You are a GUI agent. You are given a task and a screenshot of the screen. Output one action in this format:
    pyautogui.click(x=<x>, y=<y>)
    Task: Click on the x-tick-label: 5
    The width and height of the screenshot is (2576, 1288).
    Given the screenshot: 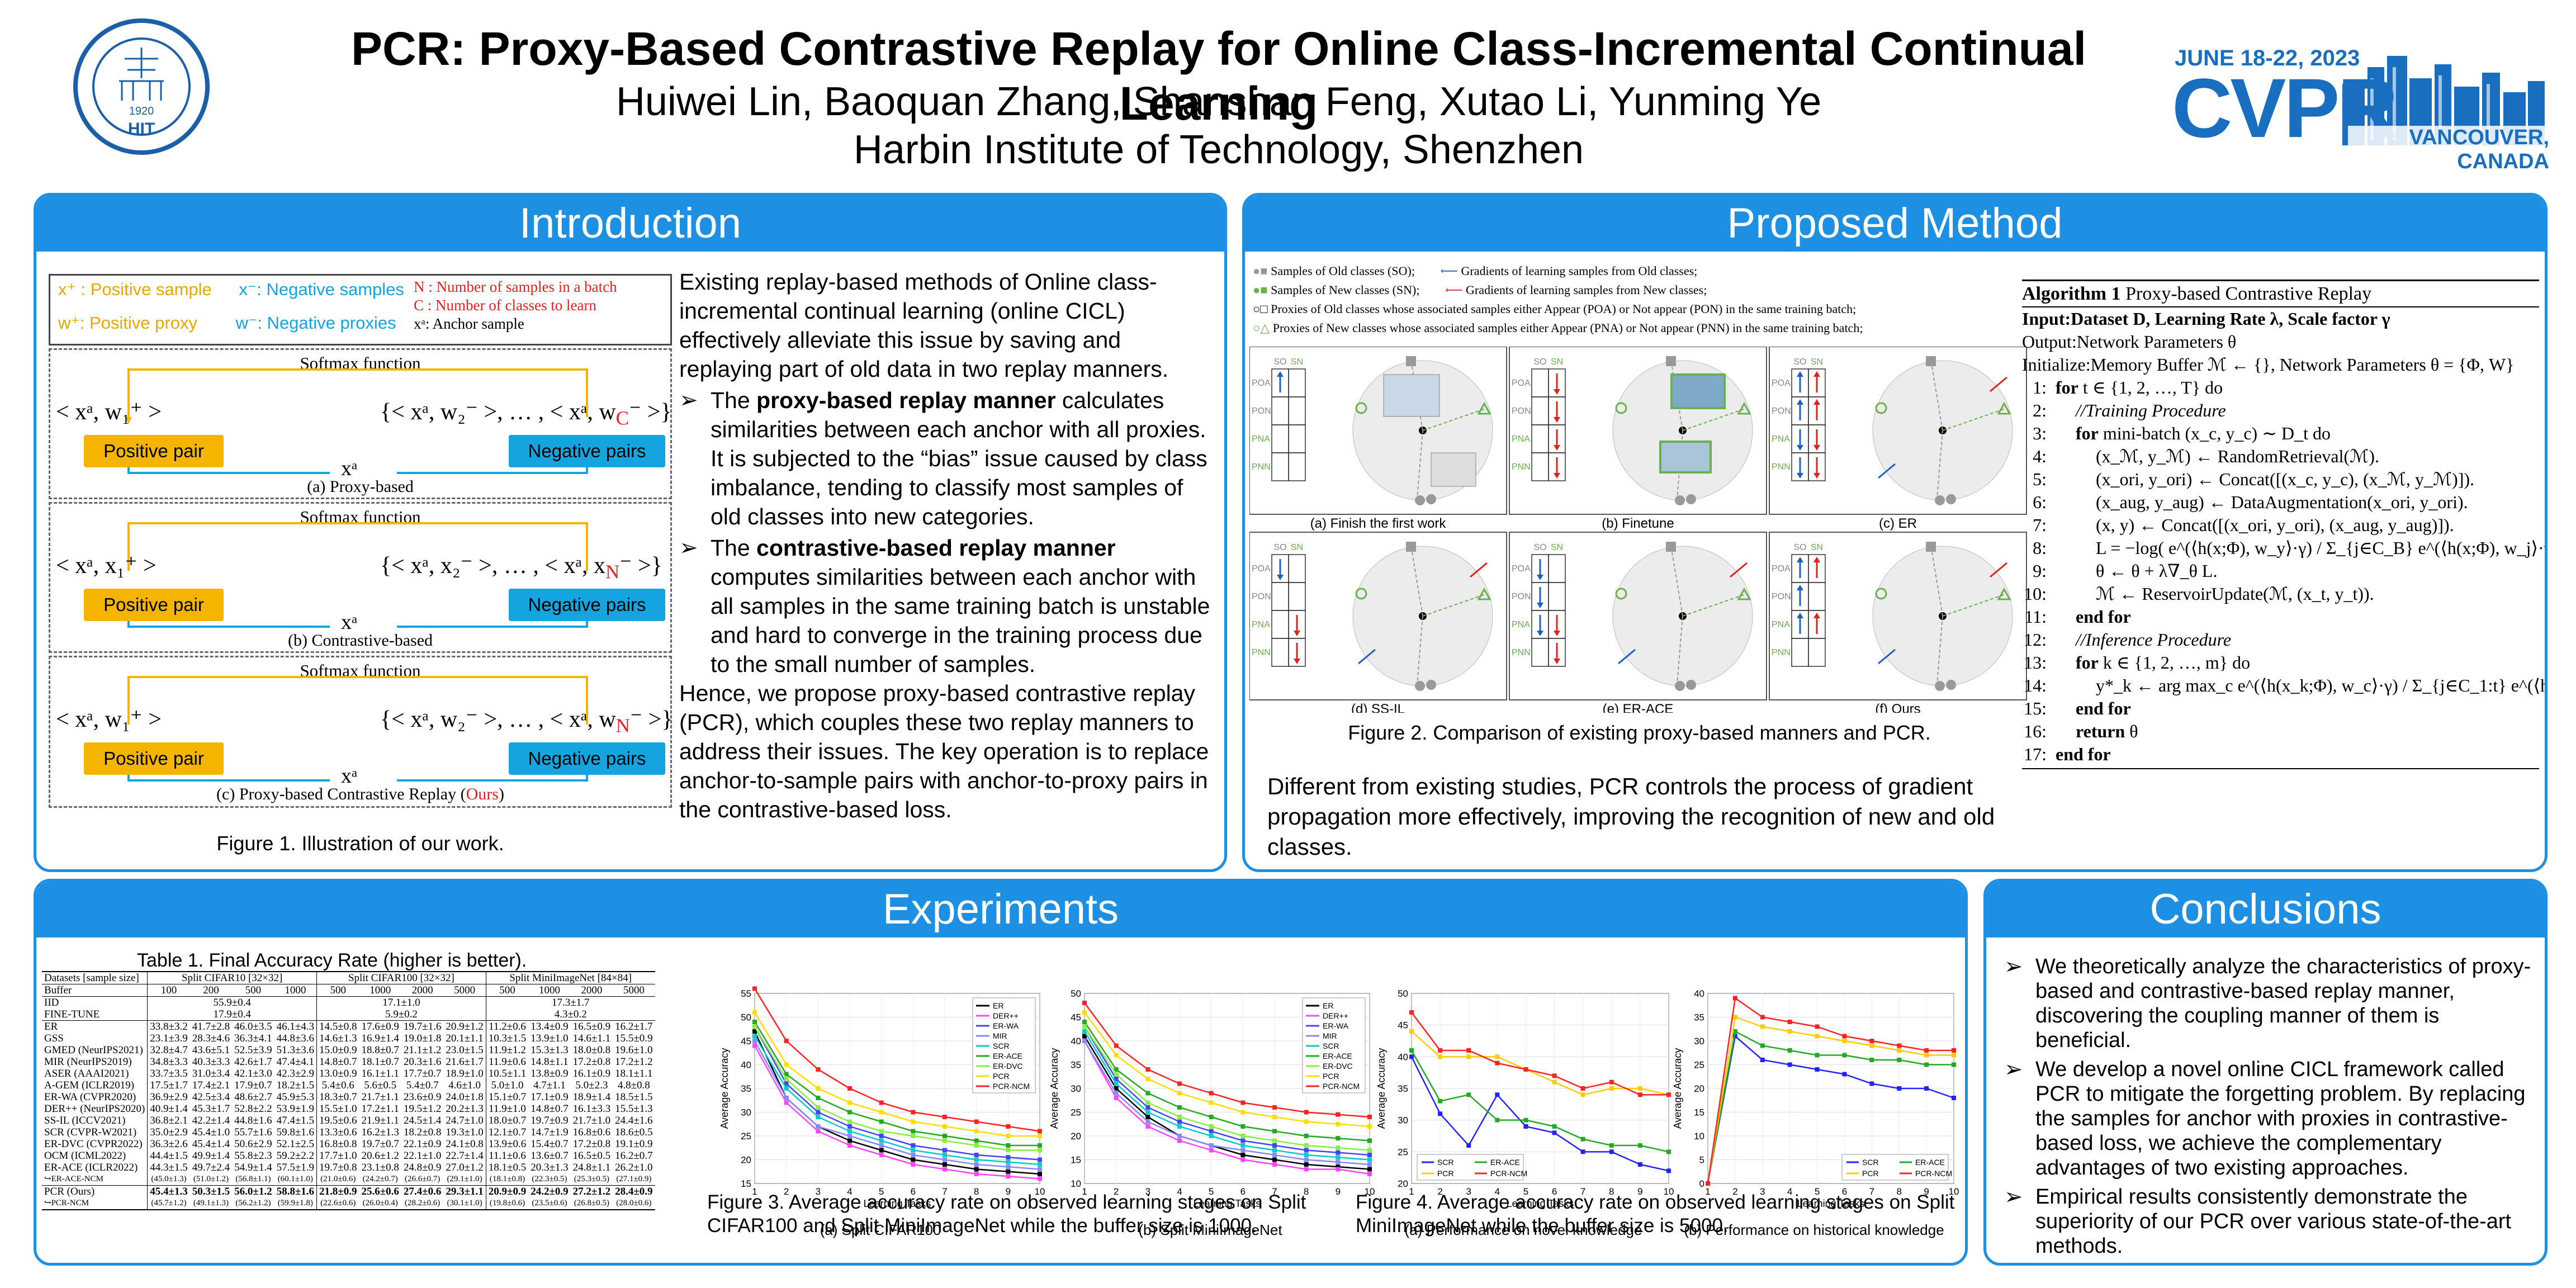 What is the action you would take?
    pyautogui.click(x=1817, y=1191)
    